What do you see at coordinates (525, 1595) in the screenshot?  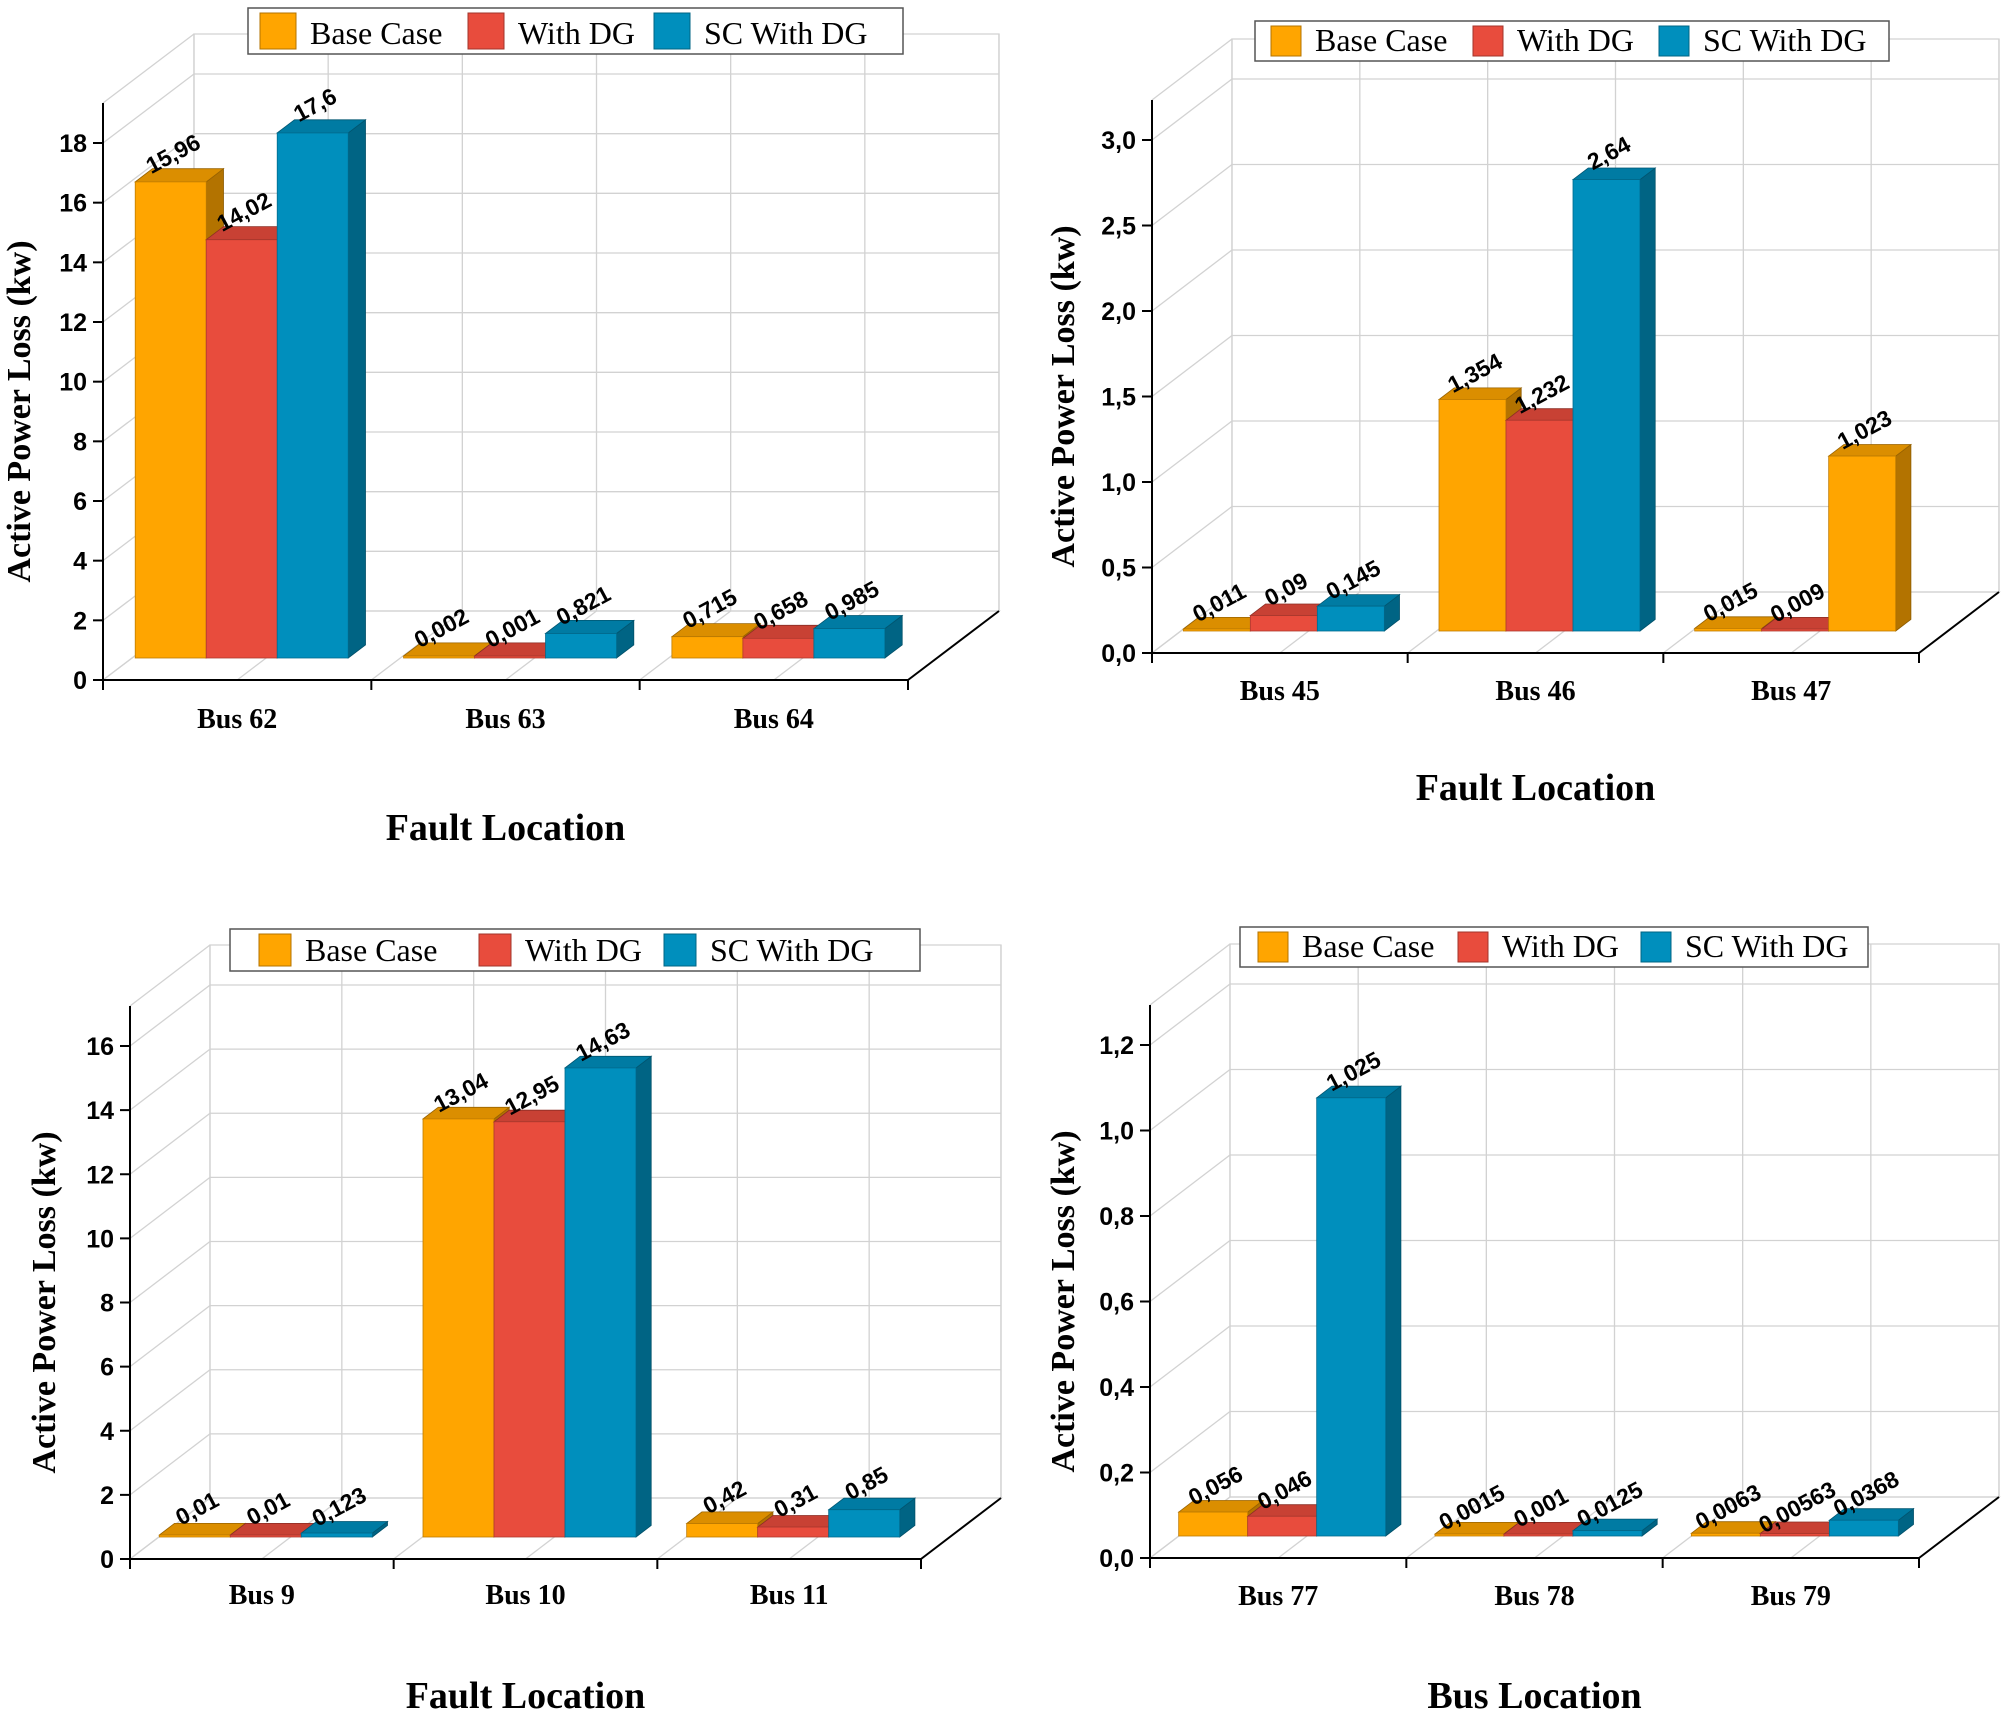 I see `x-tick-label: Bus 10` at bounding box center [525, 1595].